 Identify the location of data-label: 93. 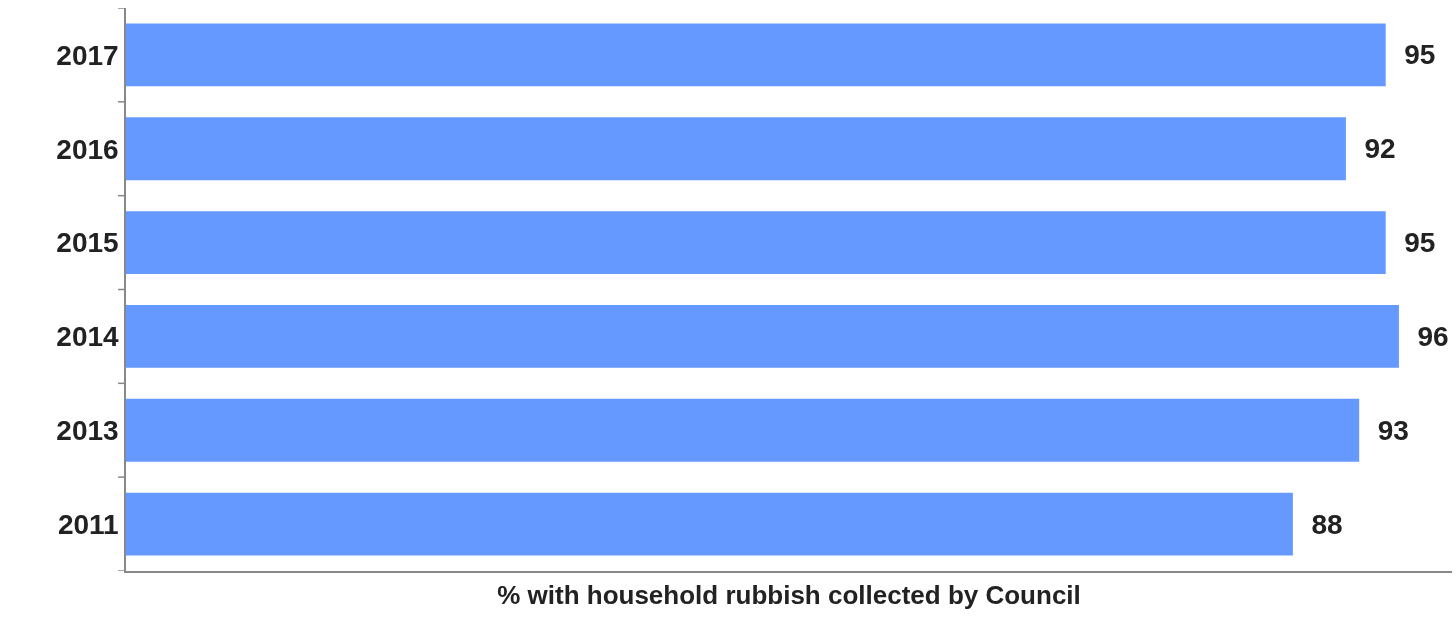
(1393, 430).